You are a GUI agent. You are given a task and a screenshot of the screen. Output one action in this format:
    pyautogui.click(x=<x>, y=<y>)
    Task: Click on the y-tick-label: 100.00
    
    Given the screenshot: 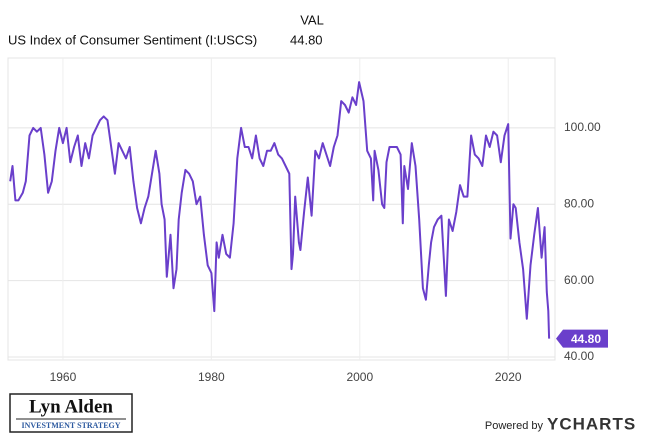 What is the action you would take?
    pyautogui.click(x=582, y=127)
    